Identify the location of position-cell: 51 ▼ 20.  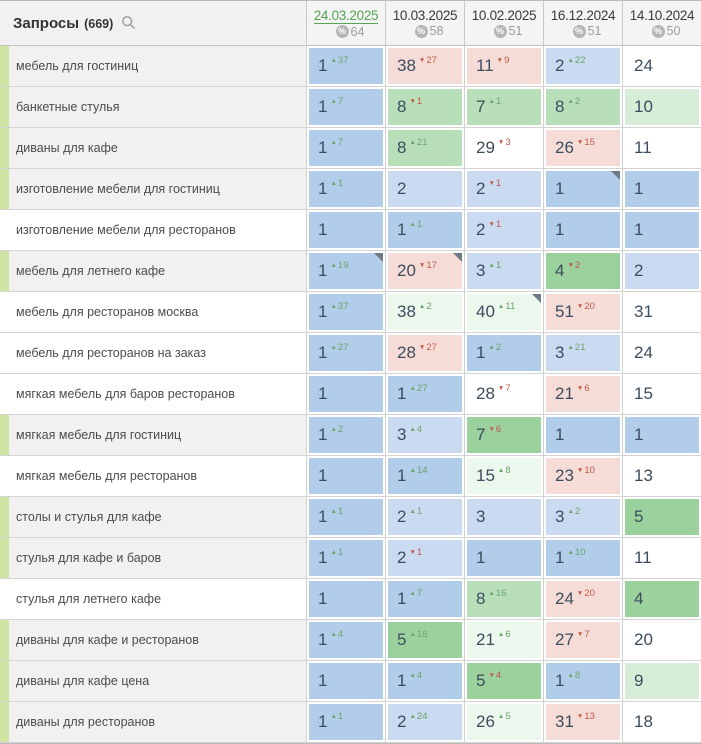
(582, 312).